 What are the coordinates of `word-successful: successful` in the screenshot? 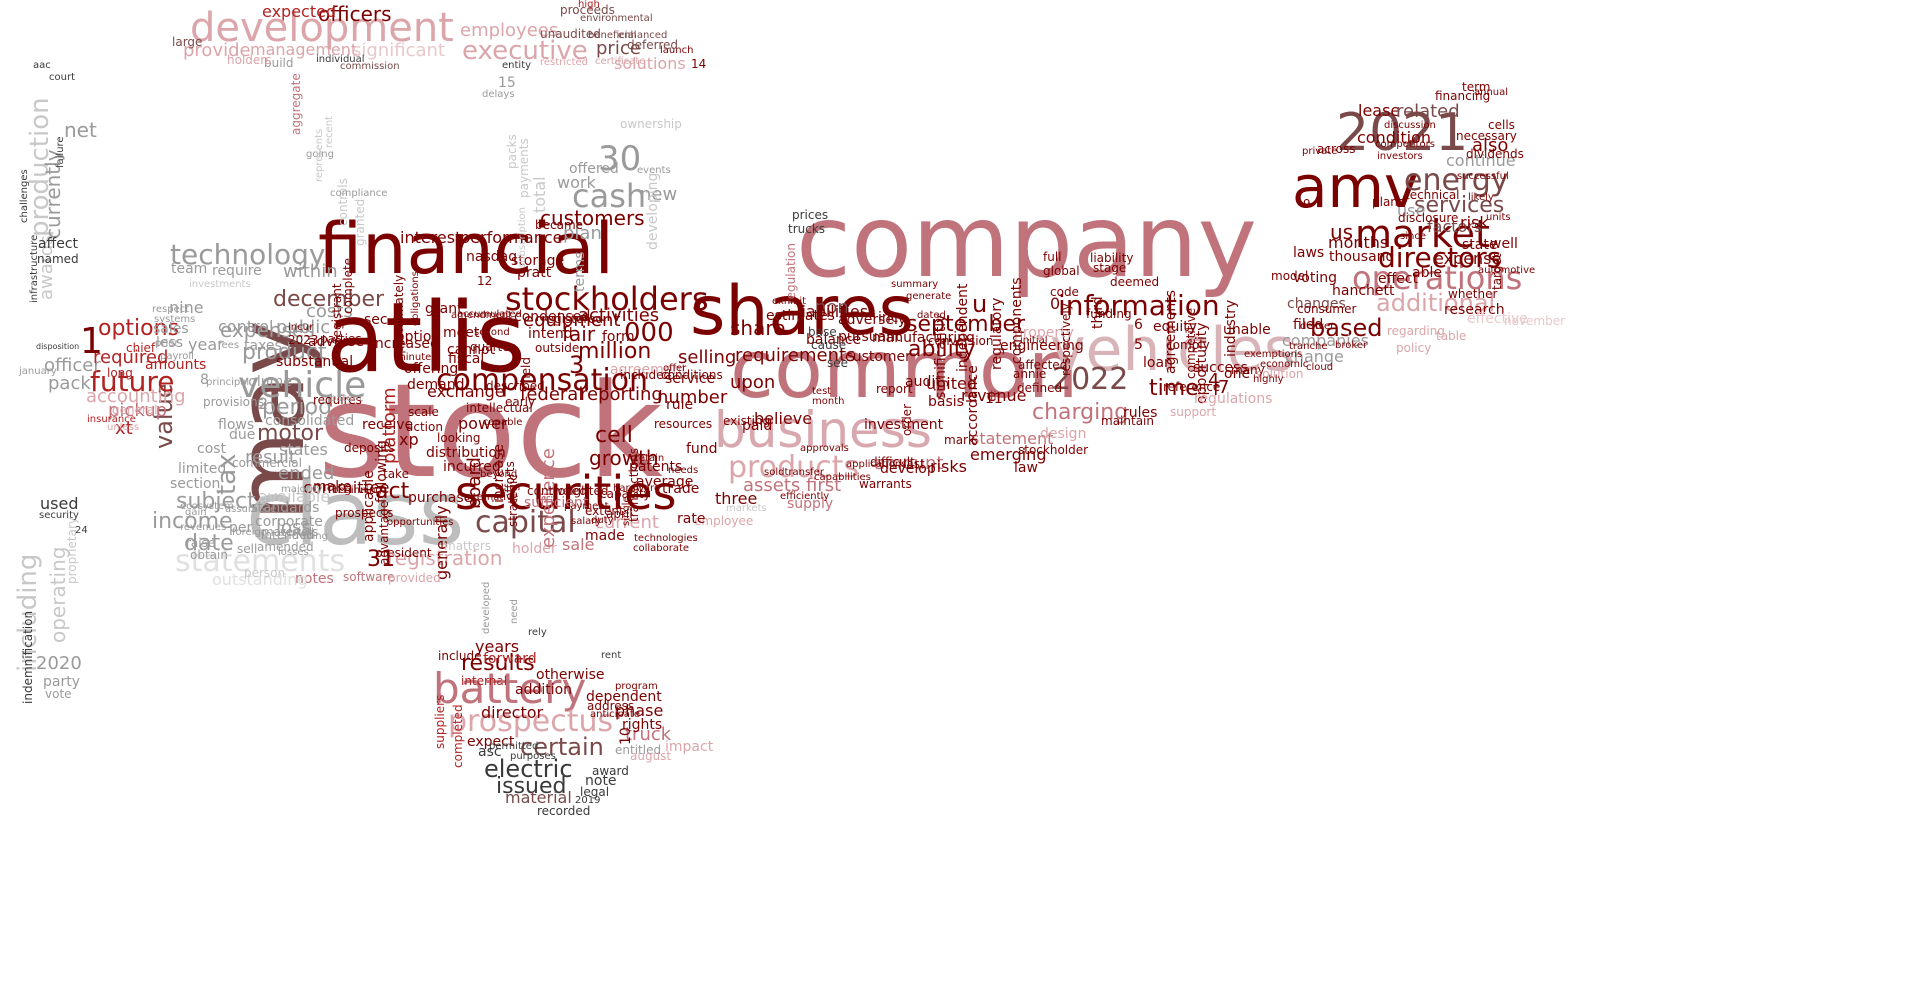 It's located at (1483, 176).